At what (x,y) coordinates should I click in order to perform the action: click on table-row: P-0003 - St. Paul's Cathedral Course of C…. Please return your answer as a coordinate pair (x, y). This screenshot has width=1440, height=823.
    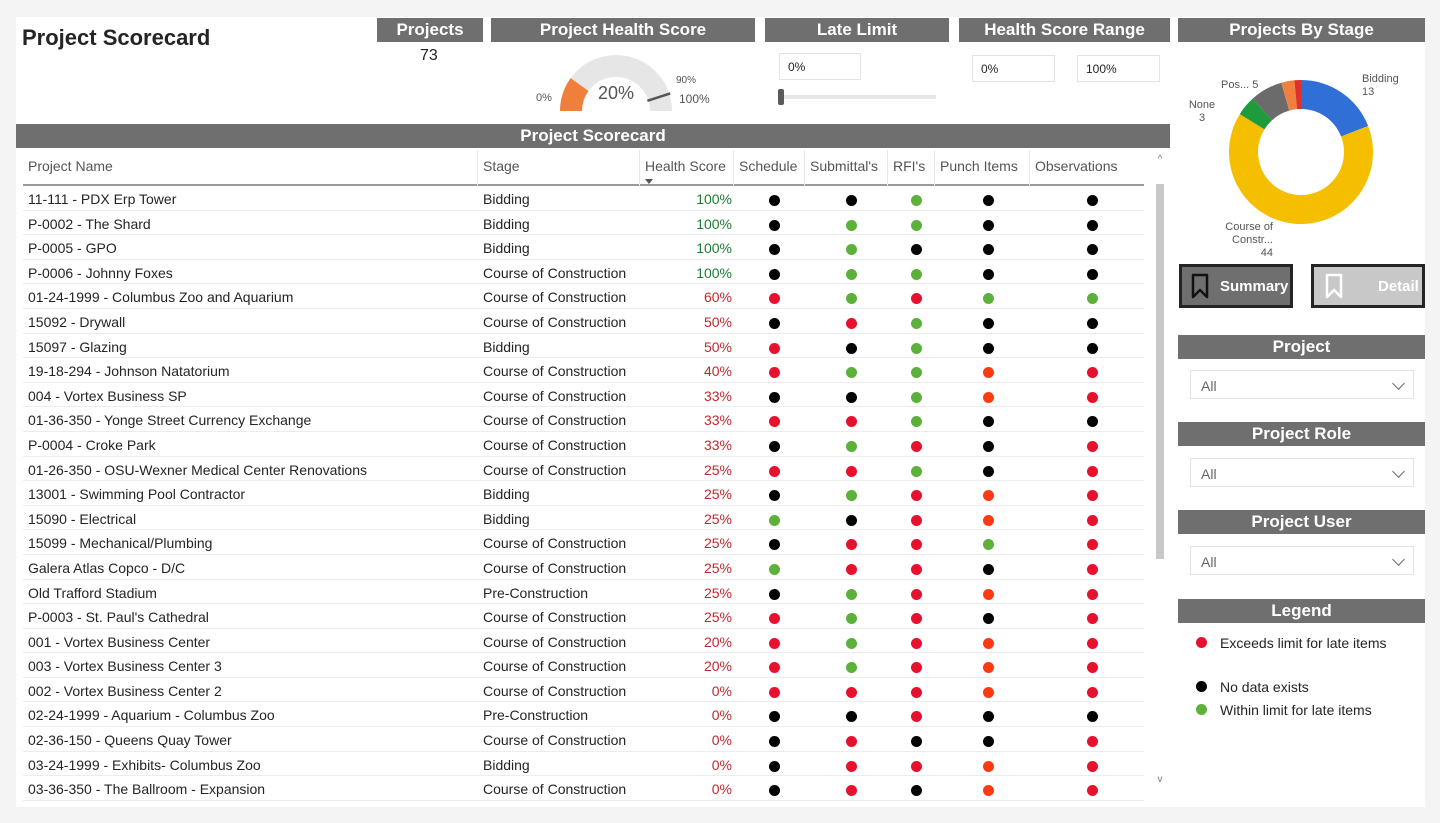
    Looking at the image, I should click on (583, 616).